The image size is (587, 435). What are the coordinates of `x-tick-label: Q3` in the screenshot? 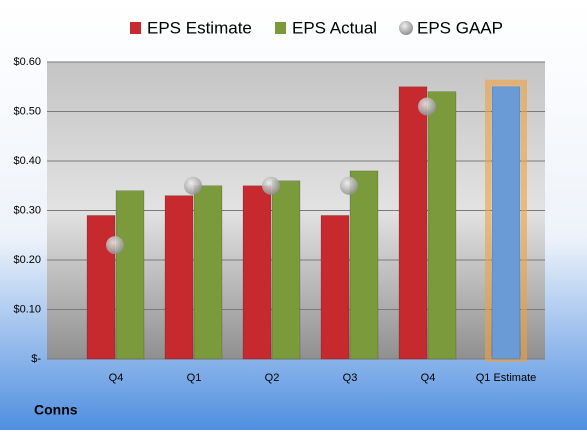 It's located at (350, 378).